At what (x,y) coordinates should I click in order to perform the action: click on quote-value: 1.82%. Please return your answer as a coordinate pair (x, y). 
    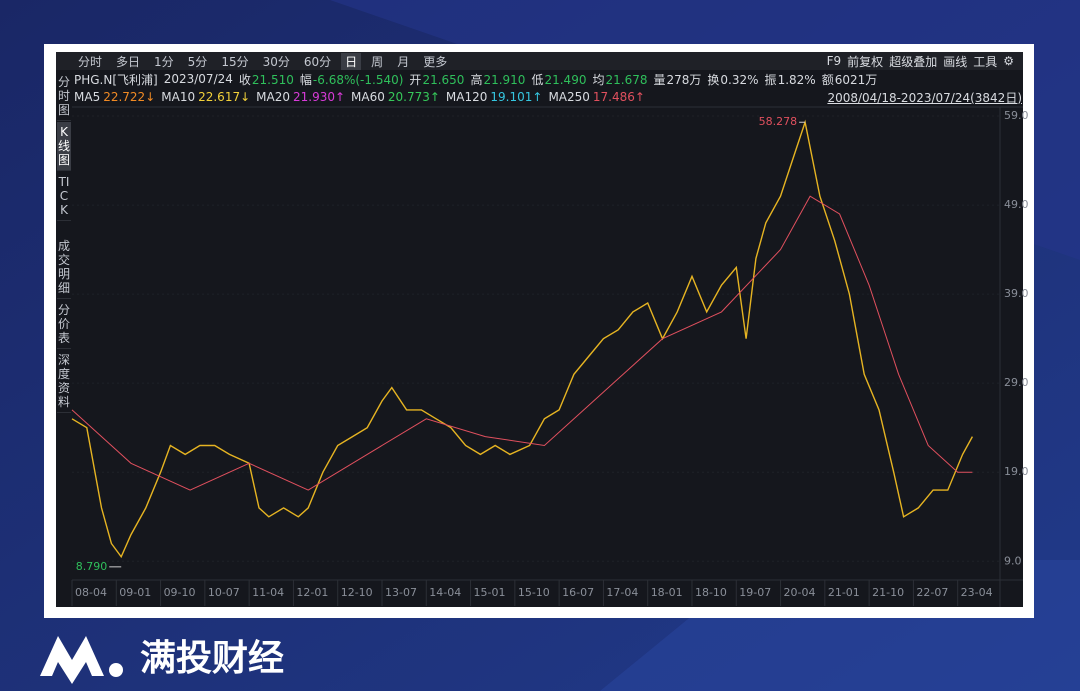
    Looking at the image, I should click on (796, 79).